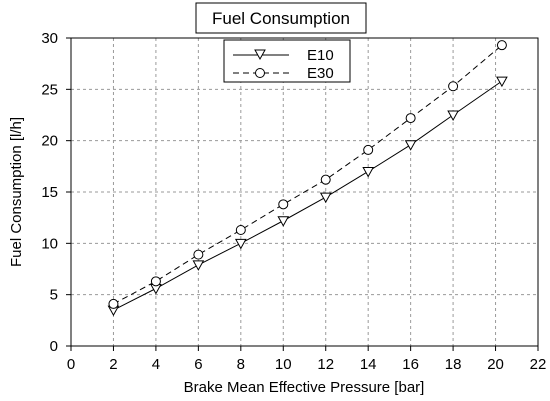 The image size is (550, 401). What do you see at coordinates (304, 387) in the screenshot?
I see `x-axis-title: Brake Mean Effective Pressure [bar]` at bounding box center [304, 387].